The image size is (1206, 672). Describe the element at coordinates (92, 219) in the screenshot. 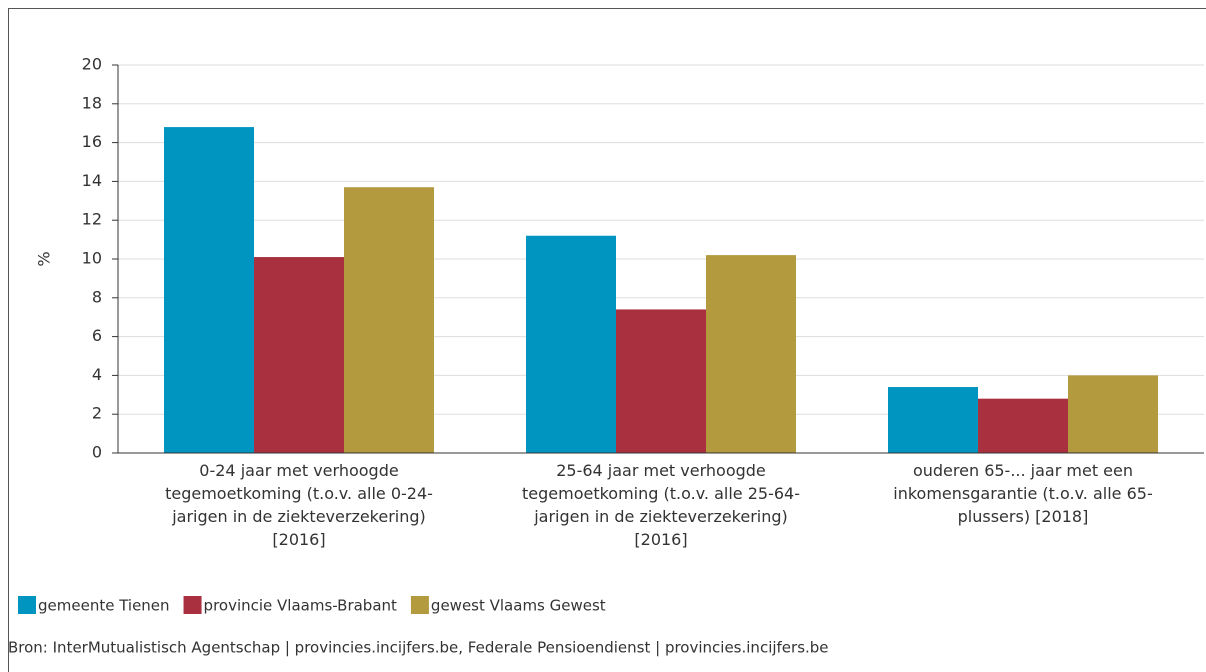

I see `y-tick-label: 12` at that location.